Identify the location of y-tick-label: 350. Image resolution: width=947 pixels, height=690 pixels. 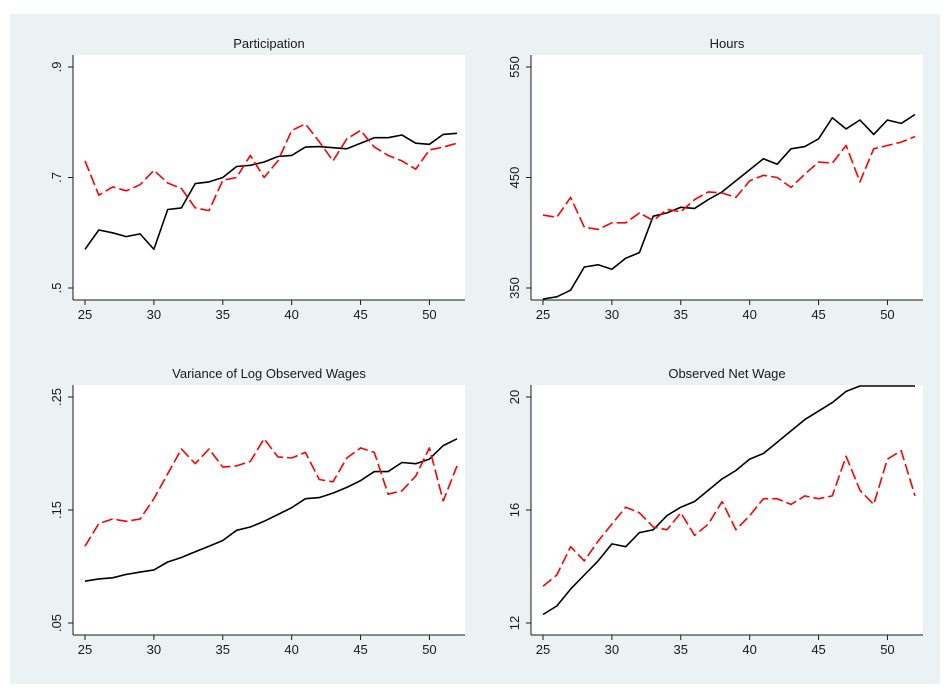
(514, 288).